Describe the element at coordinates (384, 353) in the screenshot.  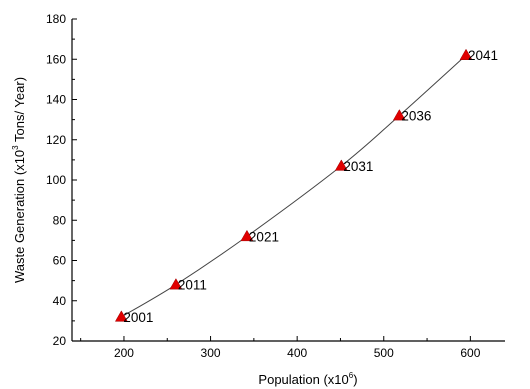
I see `x-tick-label: 500` at that location.